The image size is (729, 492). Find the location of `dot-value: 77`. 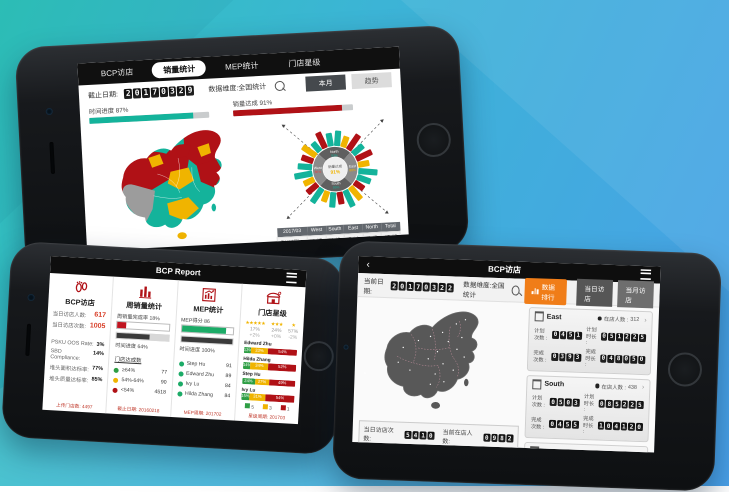

dot-value: 77 is located at coordinates (164, 372).